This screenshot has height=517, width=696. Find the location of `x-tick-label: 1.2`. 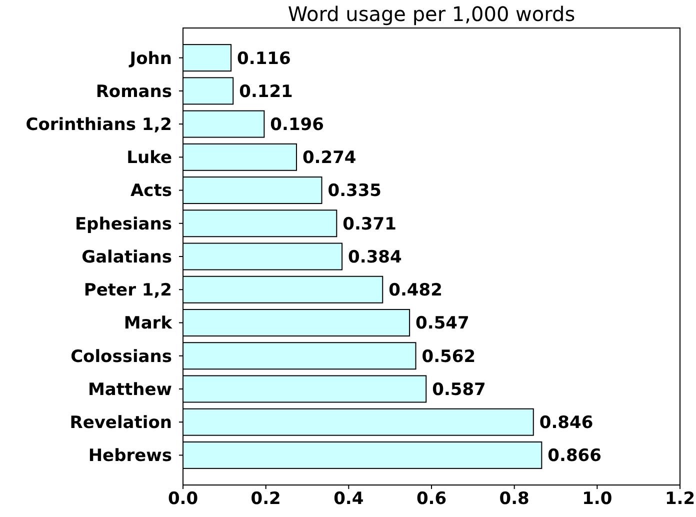

x-tick-label: 1.2 is located at coordinates (680, 499).